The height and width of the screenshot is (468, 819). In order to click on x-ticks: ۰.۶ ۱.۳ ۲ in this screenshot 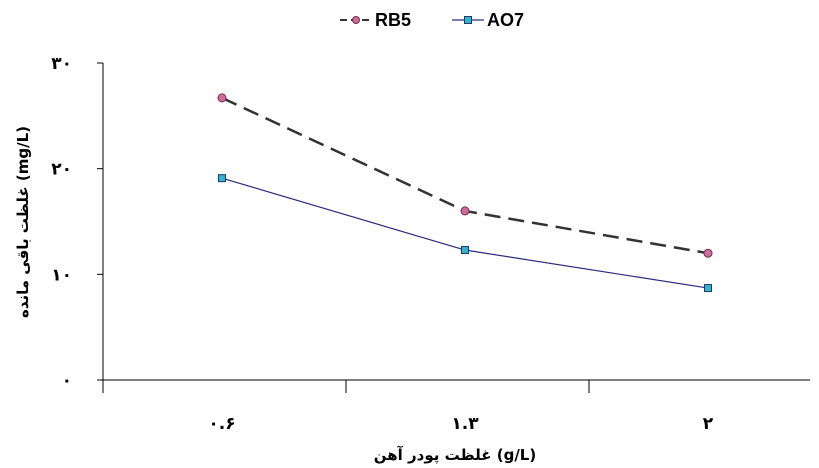, I will do `click(408, 407)`.